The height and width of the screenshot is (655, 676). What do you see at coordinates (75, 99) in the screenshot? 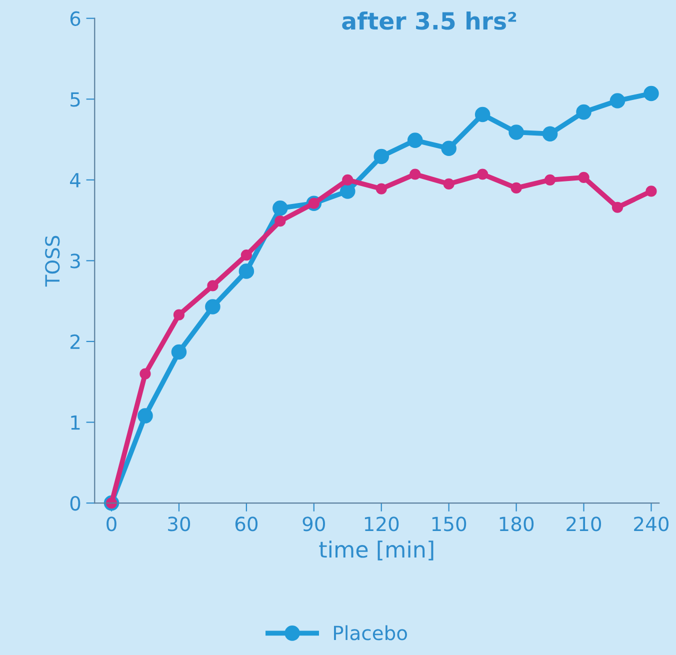
I see `y-tick-label: 5` at bounding box center [75, 99].